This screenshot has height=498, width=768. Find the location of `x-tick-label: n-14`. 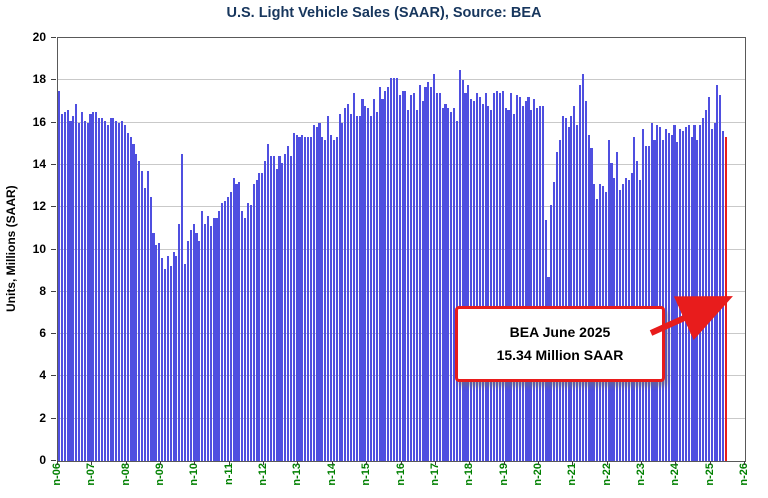

x-tick-label: n-14 is located at coordinates (331, 474).